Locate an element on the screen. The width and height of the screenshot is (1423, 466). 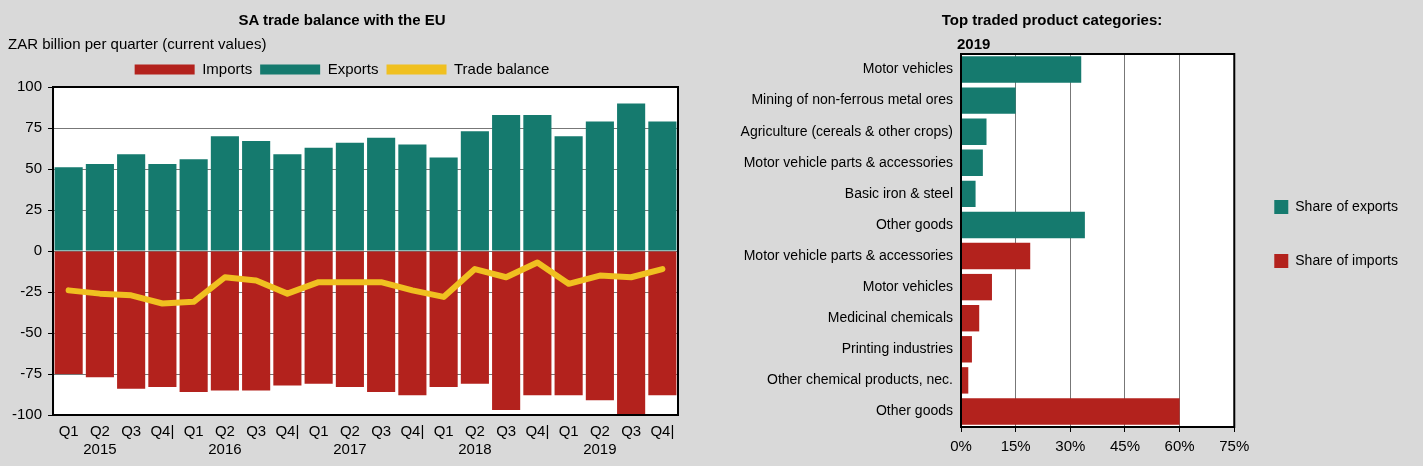
x-tick-label: Q2 2019 is located at coordinates (600, 440).